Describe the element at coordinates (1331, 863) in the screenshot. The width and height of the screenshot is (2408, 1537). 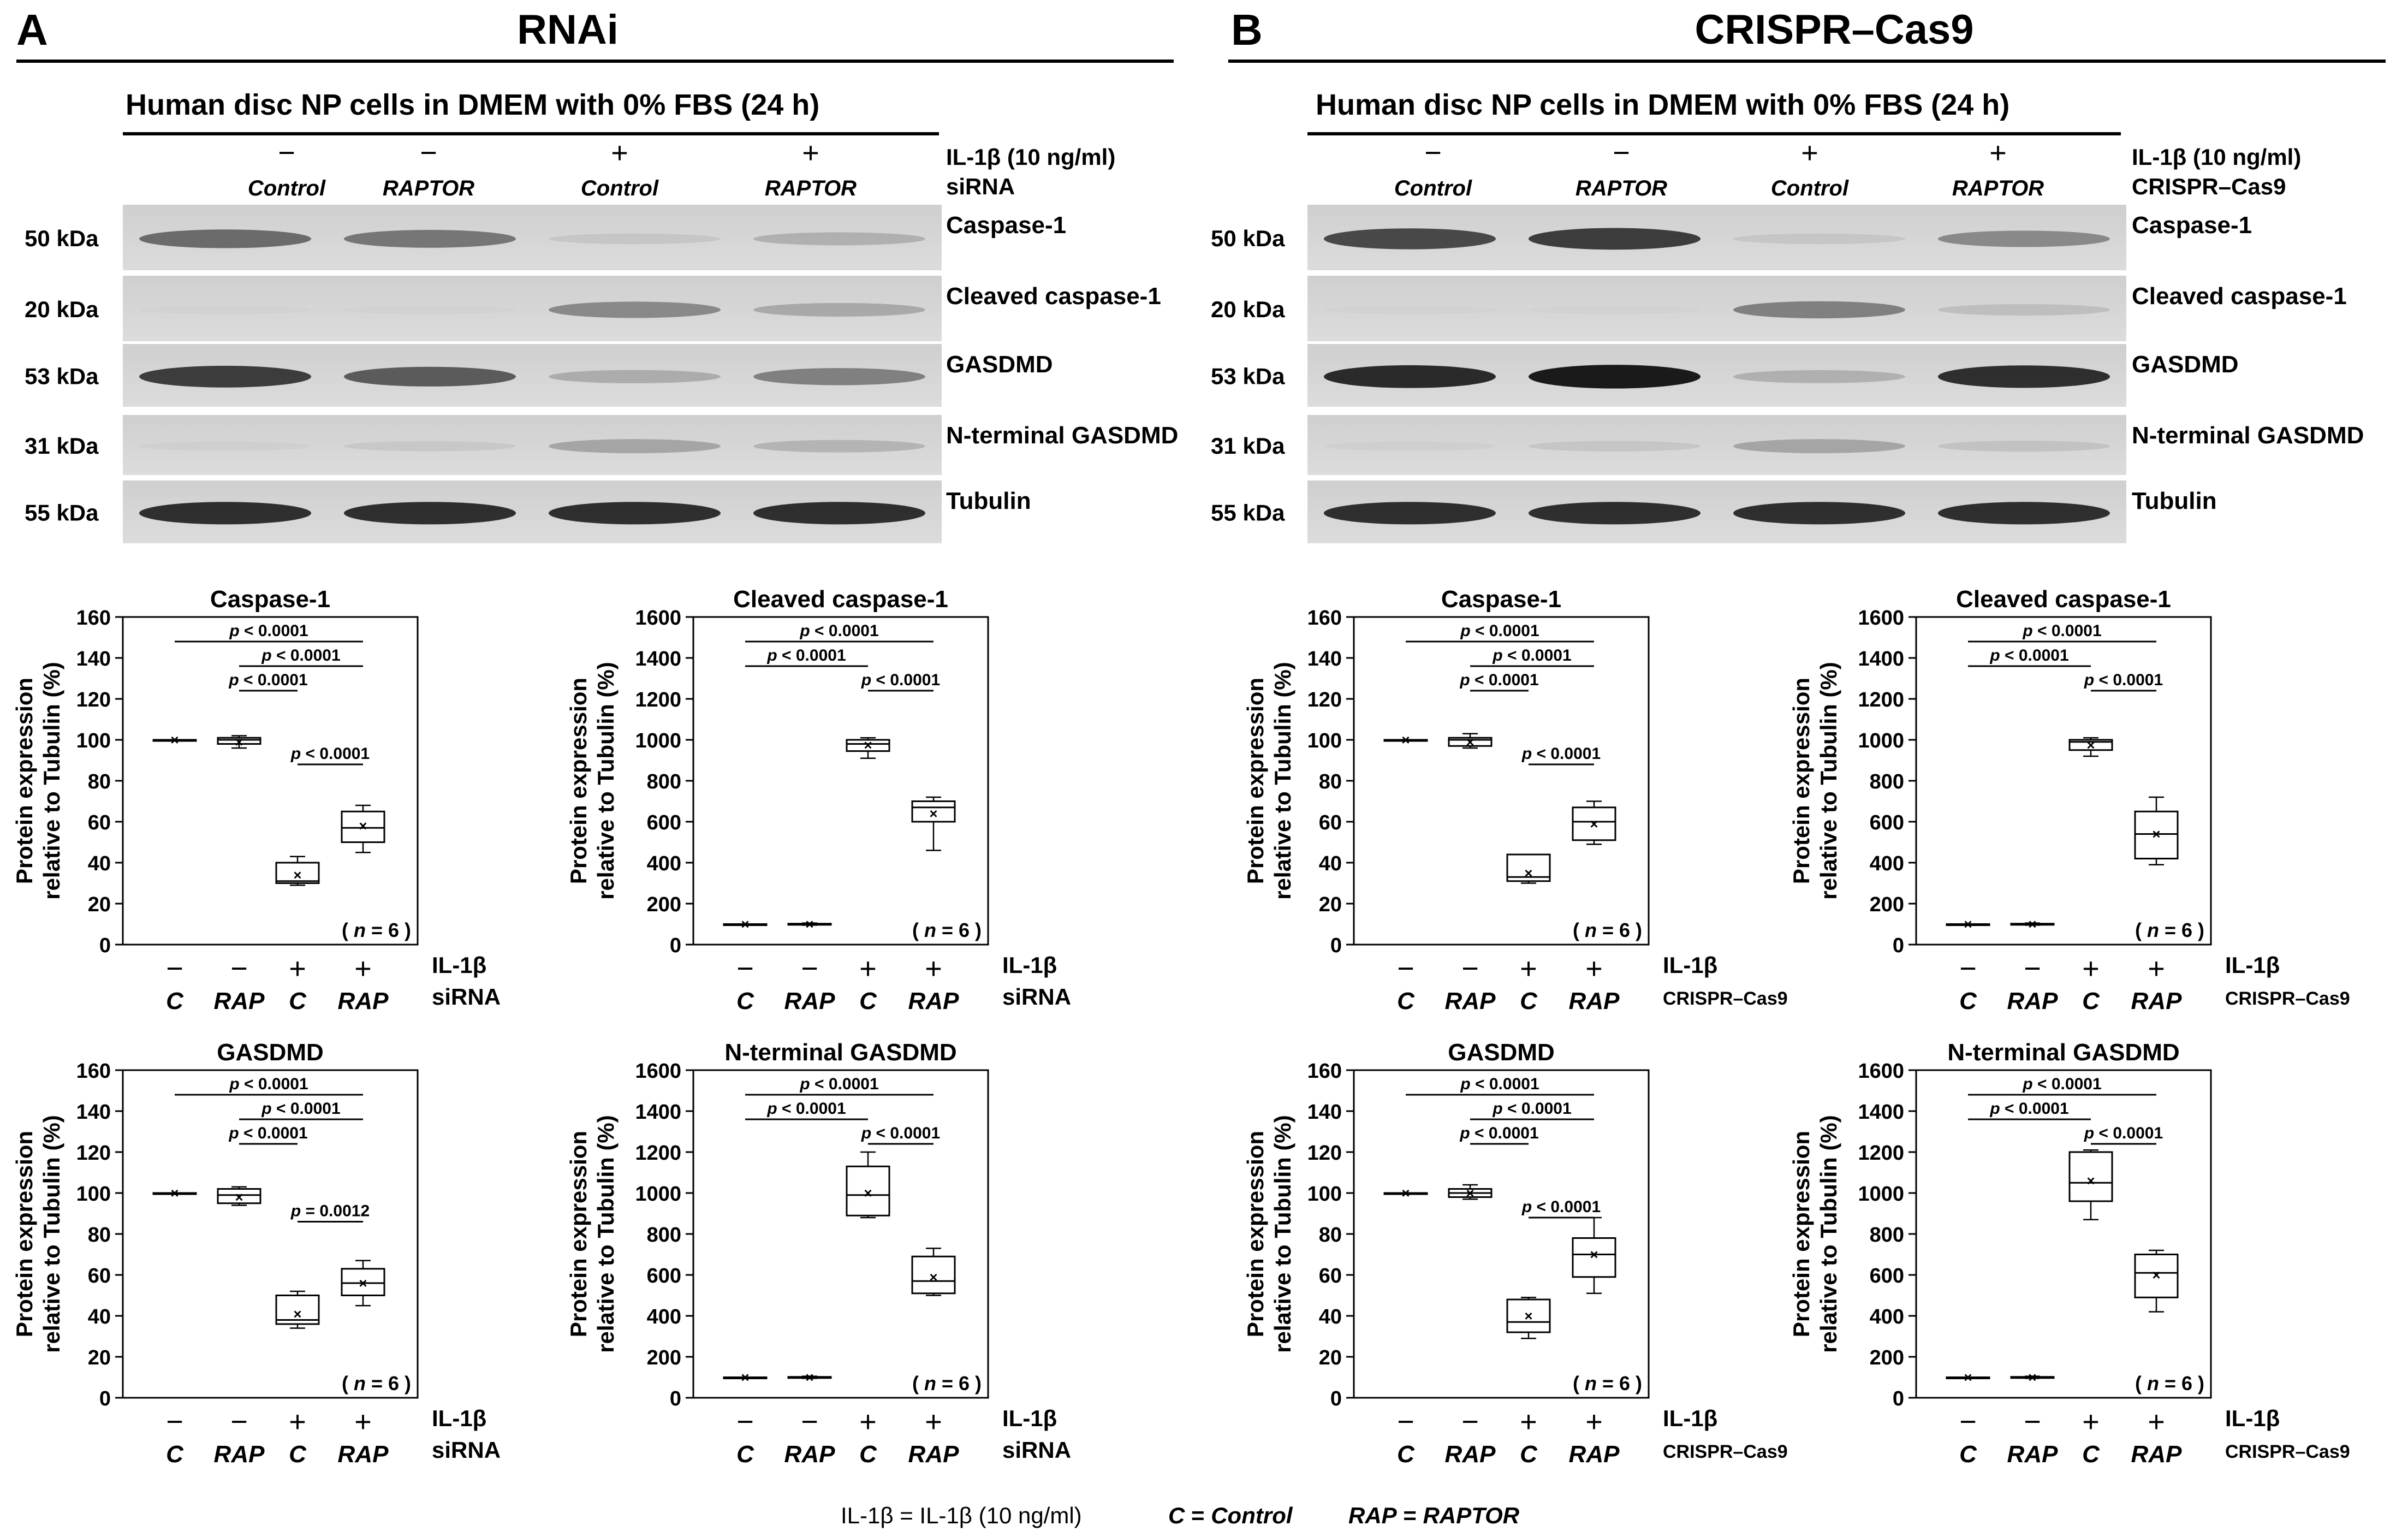
I see `y-tick-label: 40` at that location.